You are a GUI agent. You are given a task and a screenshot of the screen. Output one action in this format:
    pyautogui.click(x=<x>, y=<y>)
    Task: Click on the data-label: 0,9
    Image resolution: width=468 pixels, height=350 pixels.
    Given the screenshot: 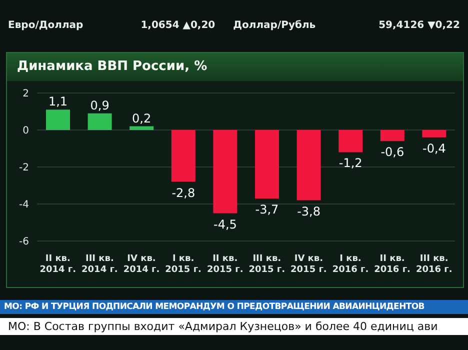 What is the action you would take?
    pyautogui.click(x=100, y=105)
    